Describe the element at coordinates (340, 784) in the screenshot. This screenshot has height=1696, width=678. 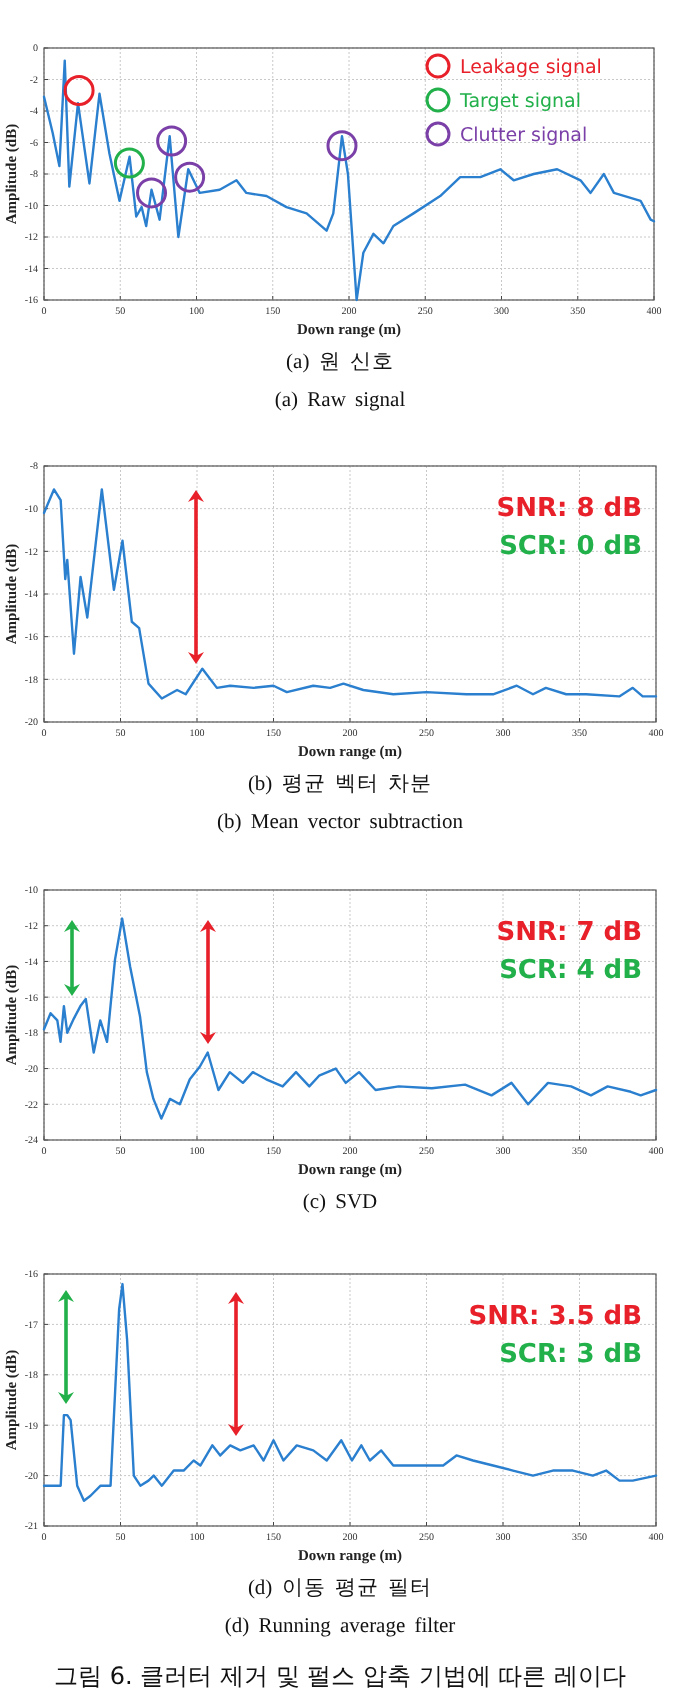
I see `text: (b) 평균 벡터 차분` at that location.